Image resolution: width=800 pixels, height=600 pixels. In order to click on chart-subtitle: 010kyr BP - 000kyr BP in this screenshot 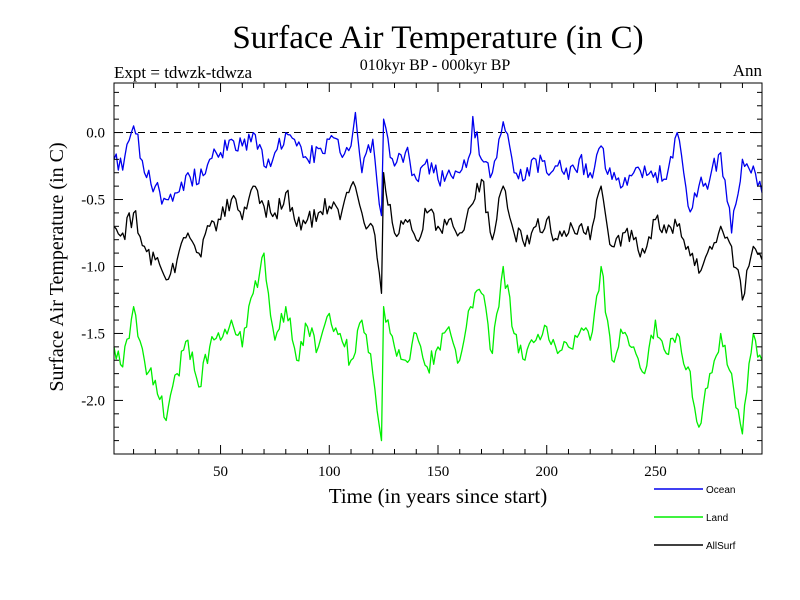, I will do `click(435, 65)`.